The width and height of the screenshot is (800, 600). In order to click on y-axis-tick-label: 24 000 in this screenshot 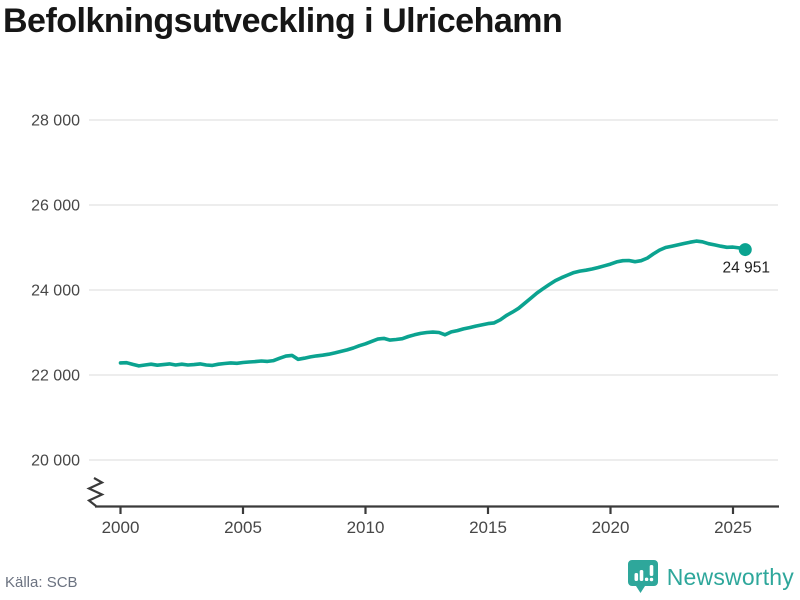, I will do `click(55, 291)`.